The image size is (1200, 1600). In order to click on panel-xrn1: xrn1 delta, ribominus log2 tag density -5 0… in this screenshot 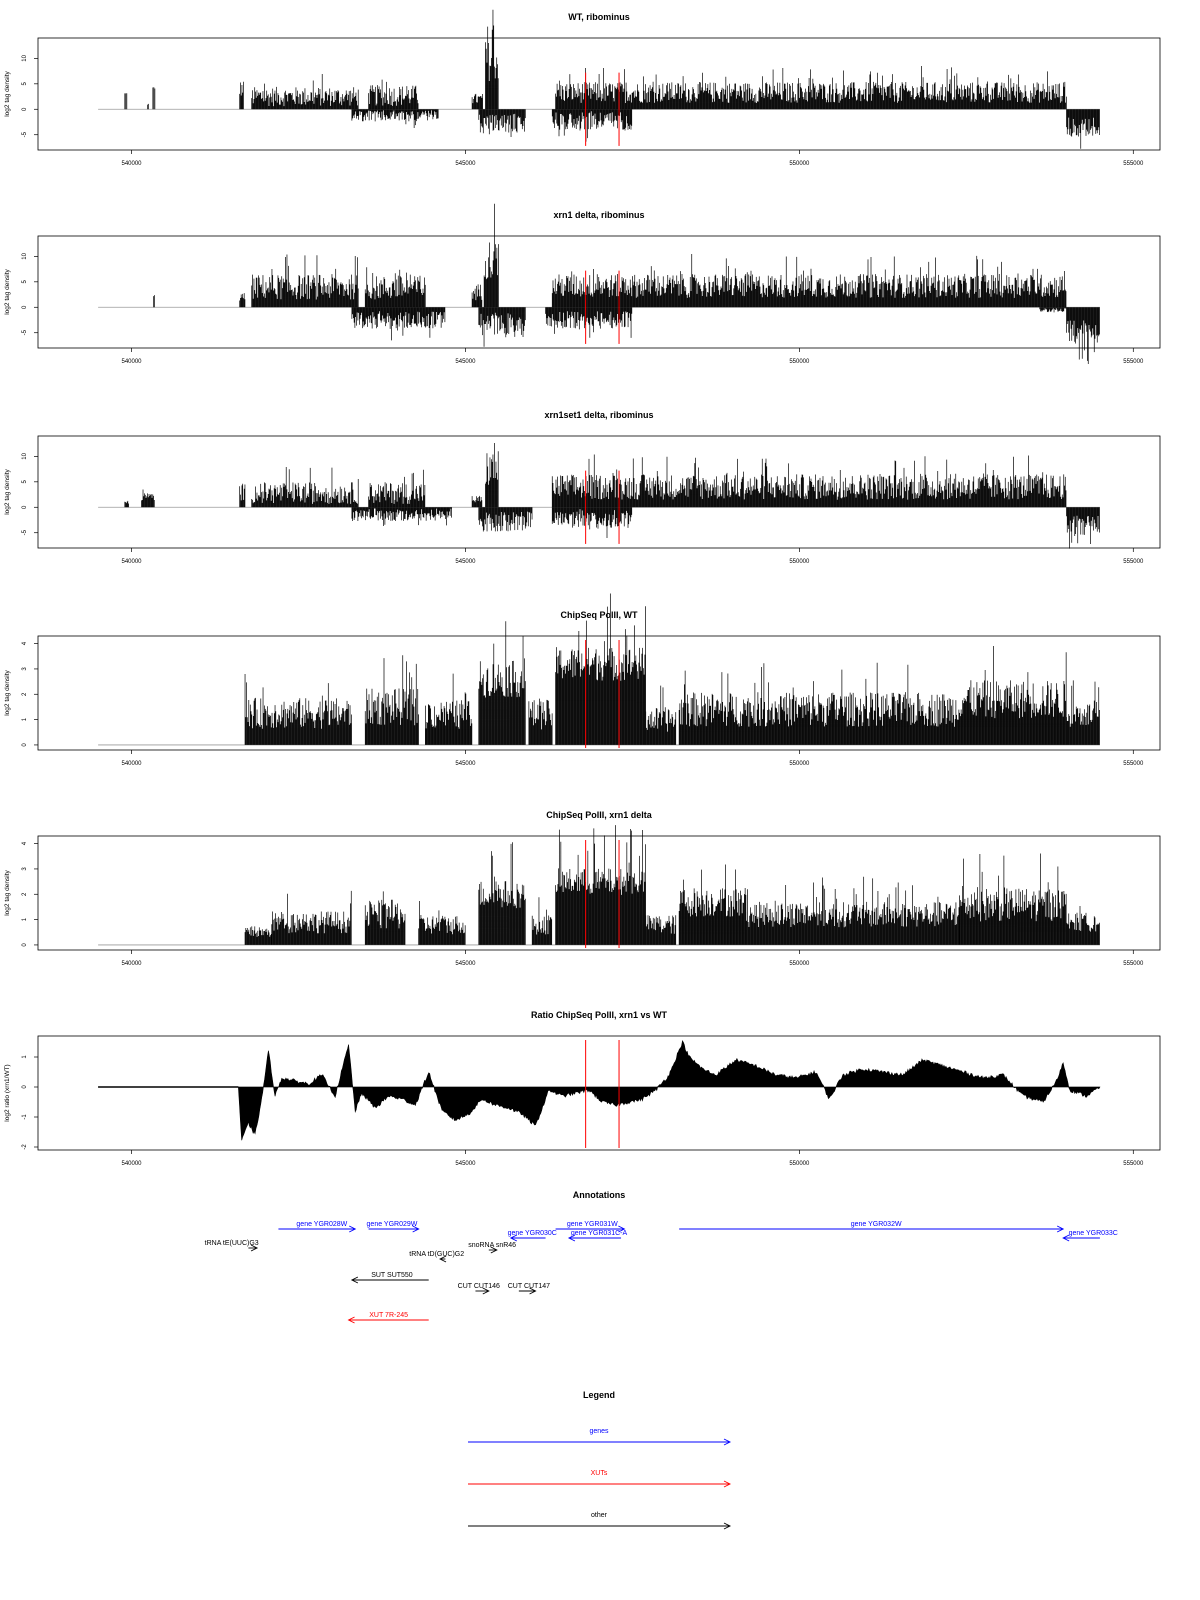, I will do `click(582, 284)`.